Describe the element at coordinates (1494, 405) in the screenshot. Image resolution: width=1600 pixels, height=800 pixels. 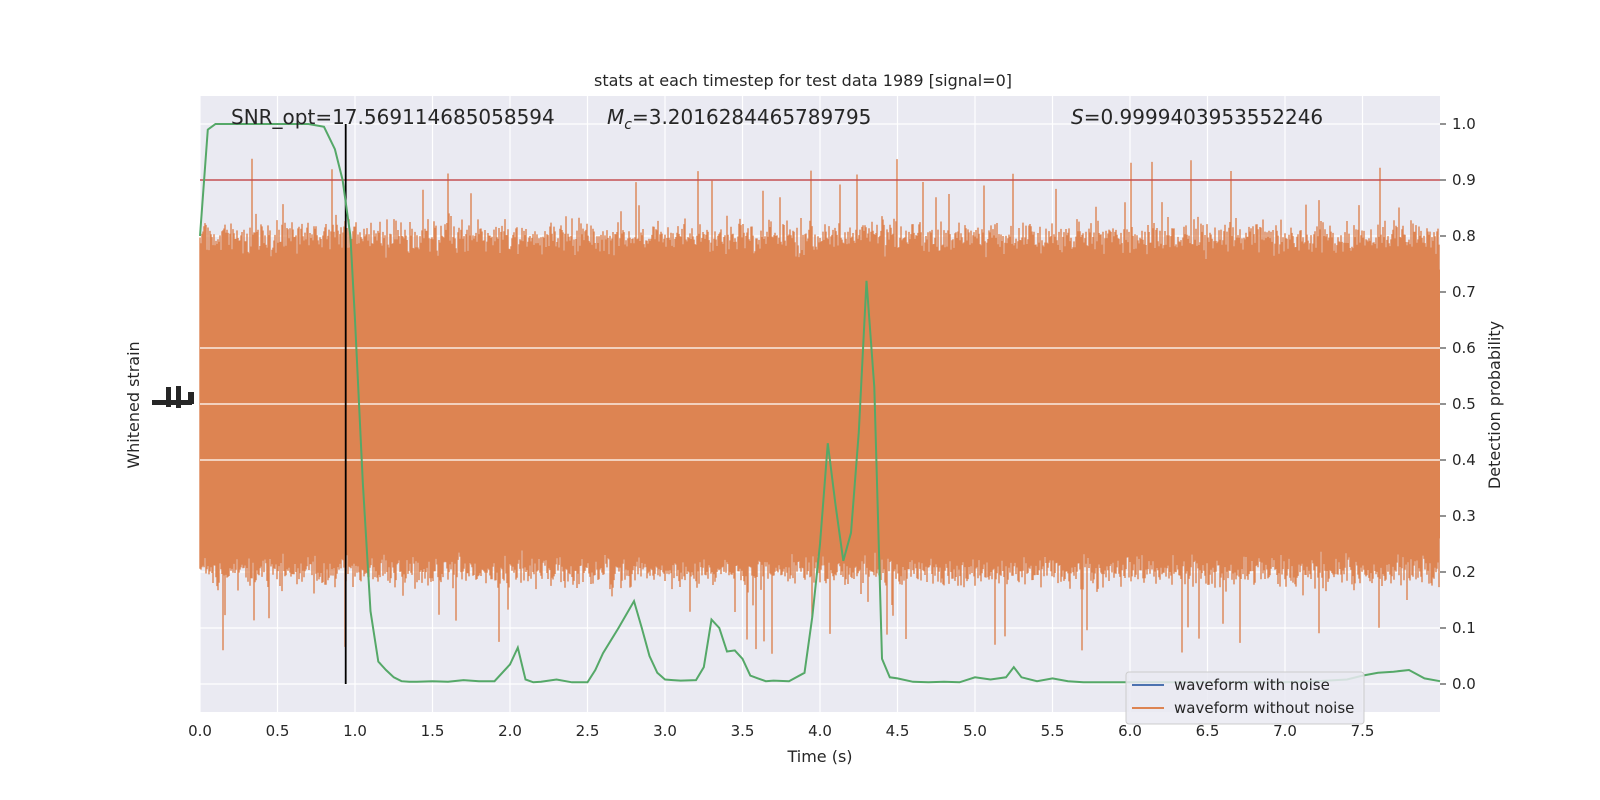
I see `right-axis-label: Detection probability` at that location.